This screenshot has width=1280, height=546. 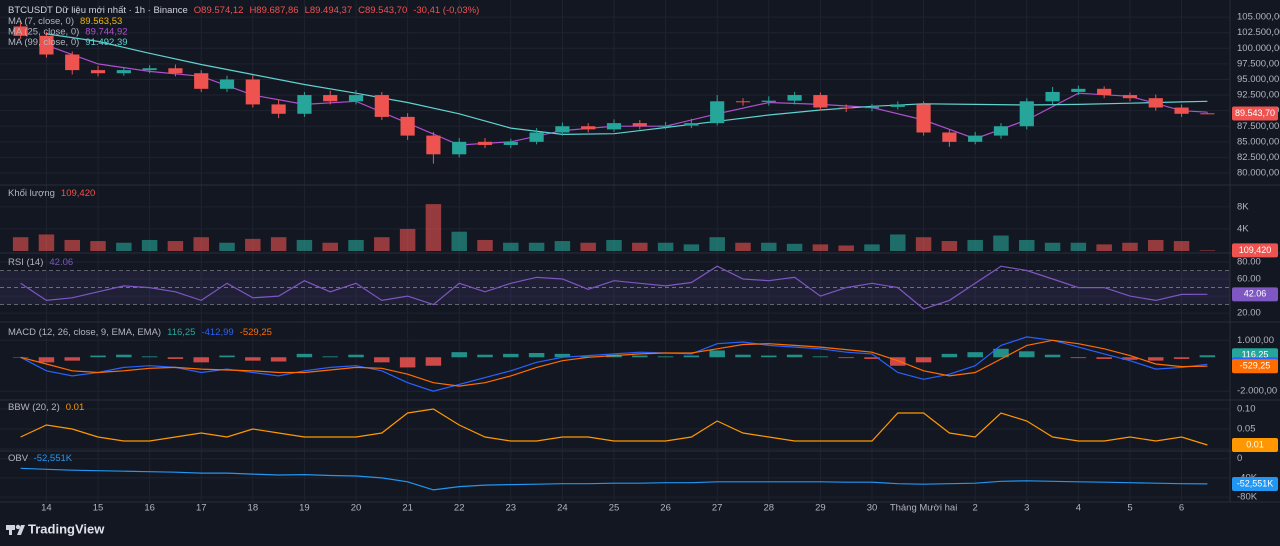 What do you see at coordinates (1255, 366) in the screenshot?
I see `last-value-label: -529,25` at bounding box center [1255, 366].